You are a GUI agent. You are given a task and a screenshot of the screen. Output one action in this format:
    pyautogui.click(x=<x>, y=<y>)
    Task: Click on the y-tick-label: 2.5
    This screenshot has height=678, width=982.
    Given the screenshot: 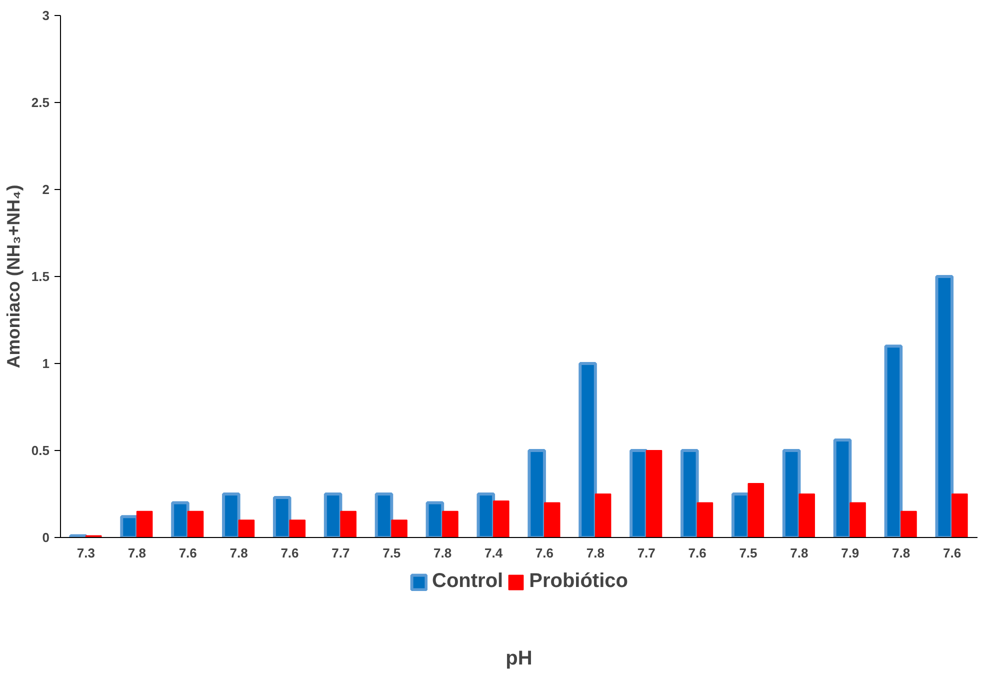 What is the action you would take?
    pyautogui.click(x=40, y=102)
    